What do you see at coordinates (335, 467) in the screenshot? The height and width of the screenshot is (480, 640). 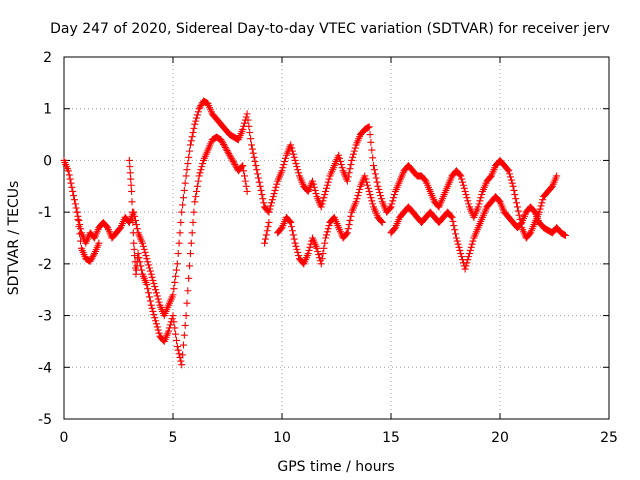 I see `x-axis-label: GPS time / hours` at bounding box center [335, 467].